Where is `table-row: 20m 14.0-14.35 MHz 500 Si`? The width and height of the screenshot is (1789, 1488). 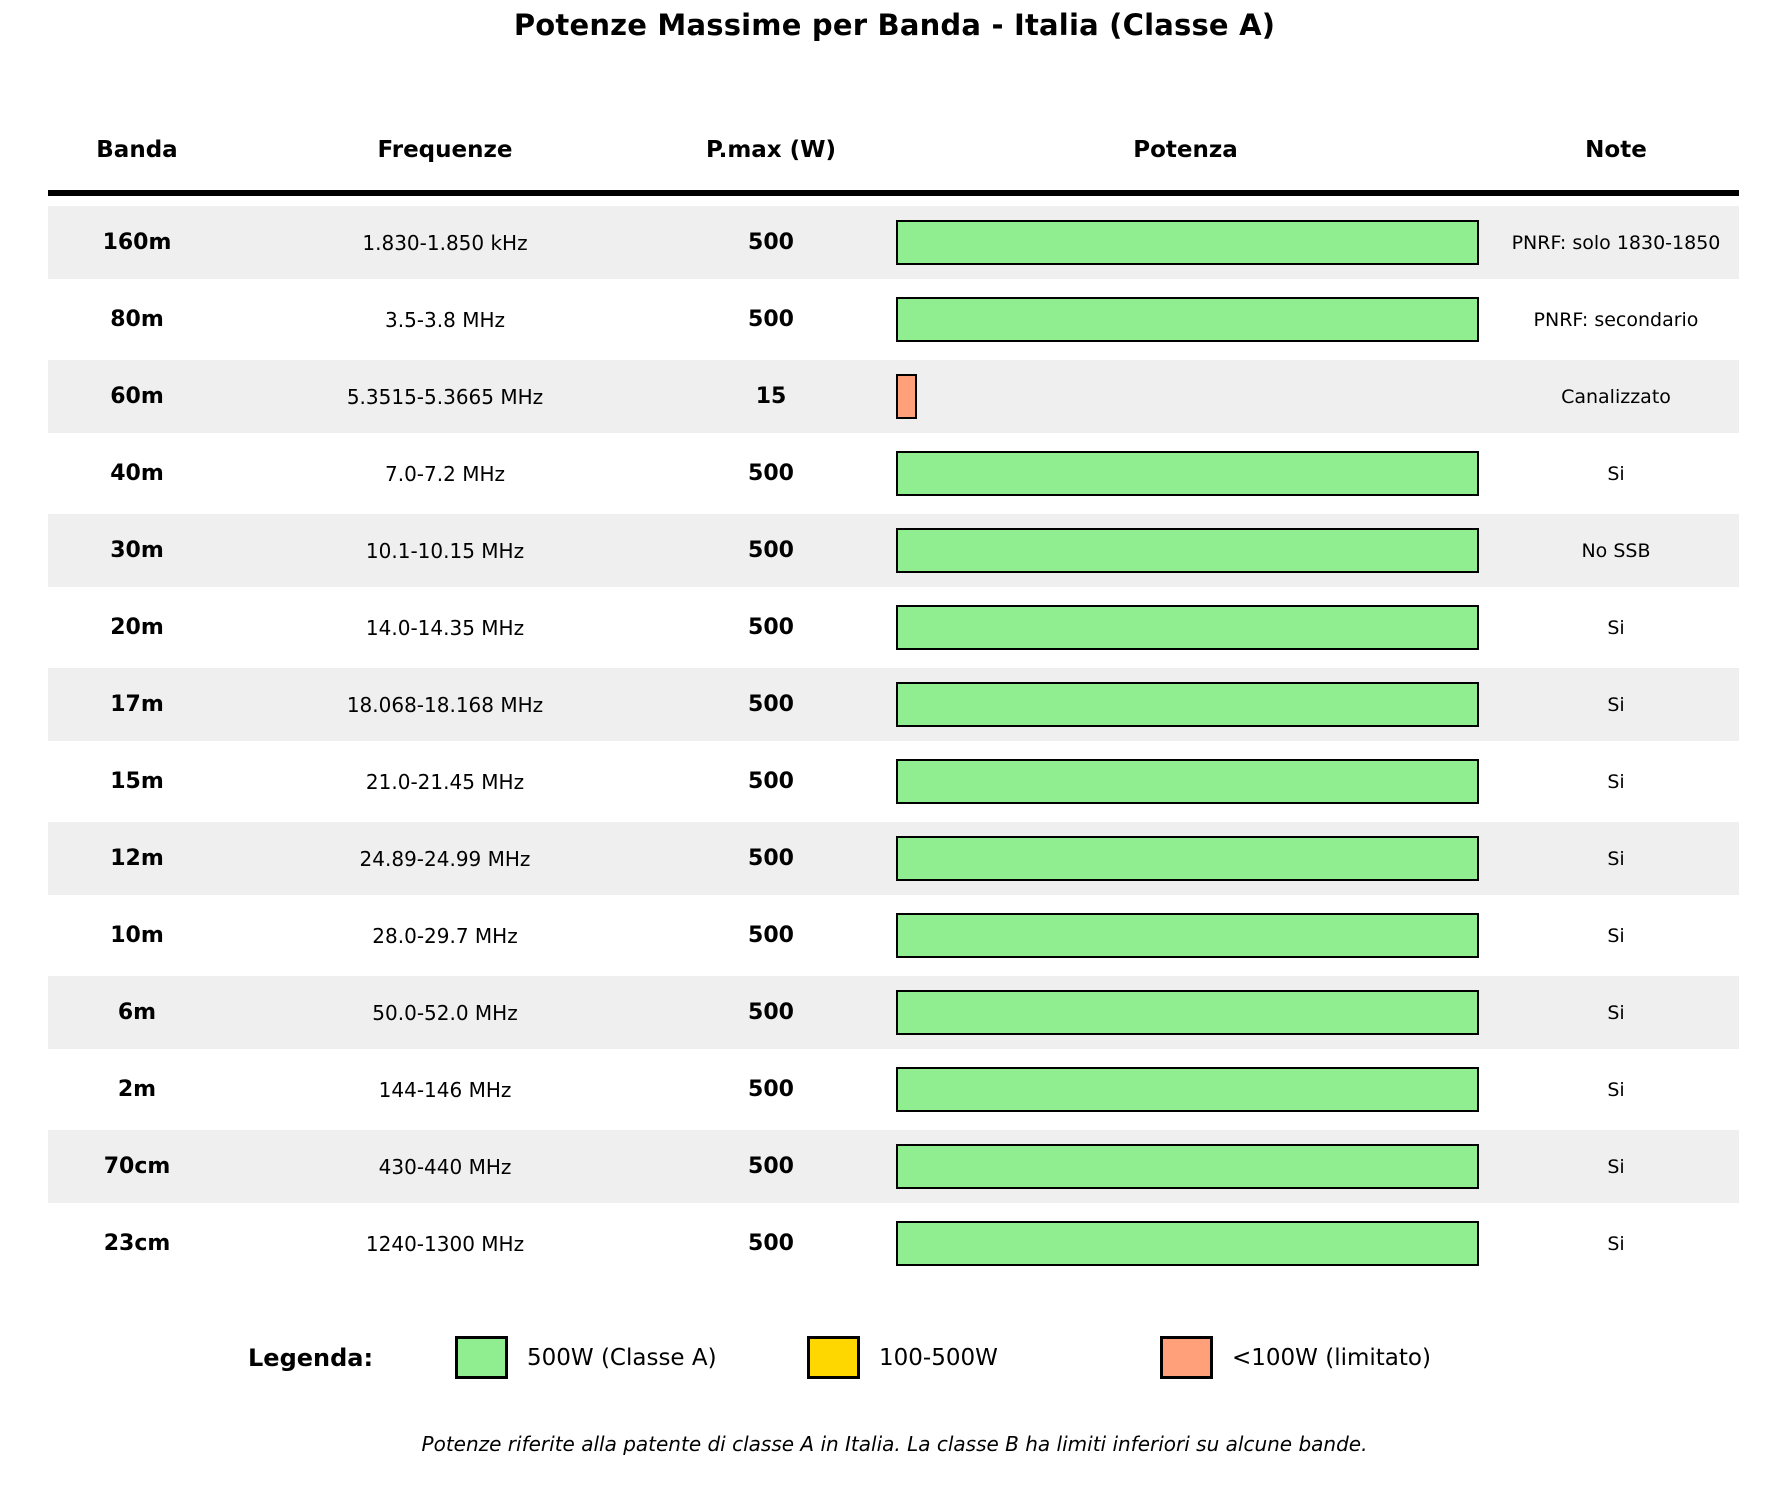 table-row: 20m 14.0-14.35 MHz 500 Si is located at coordinates (893, 627).